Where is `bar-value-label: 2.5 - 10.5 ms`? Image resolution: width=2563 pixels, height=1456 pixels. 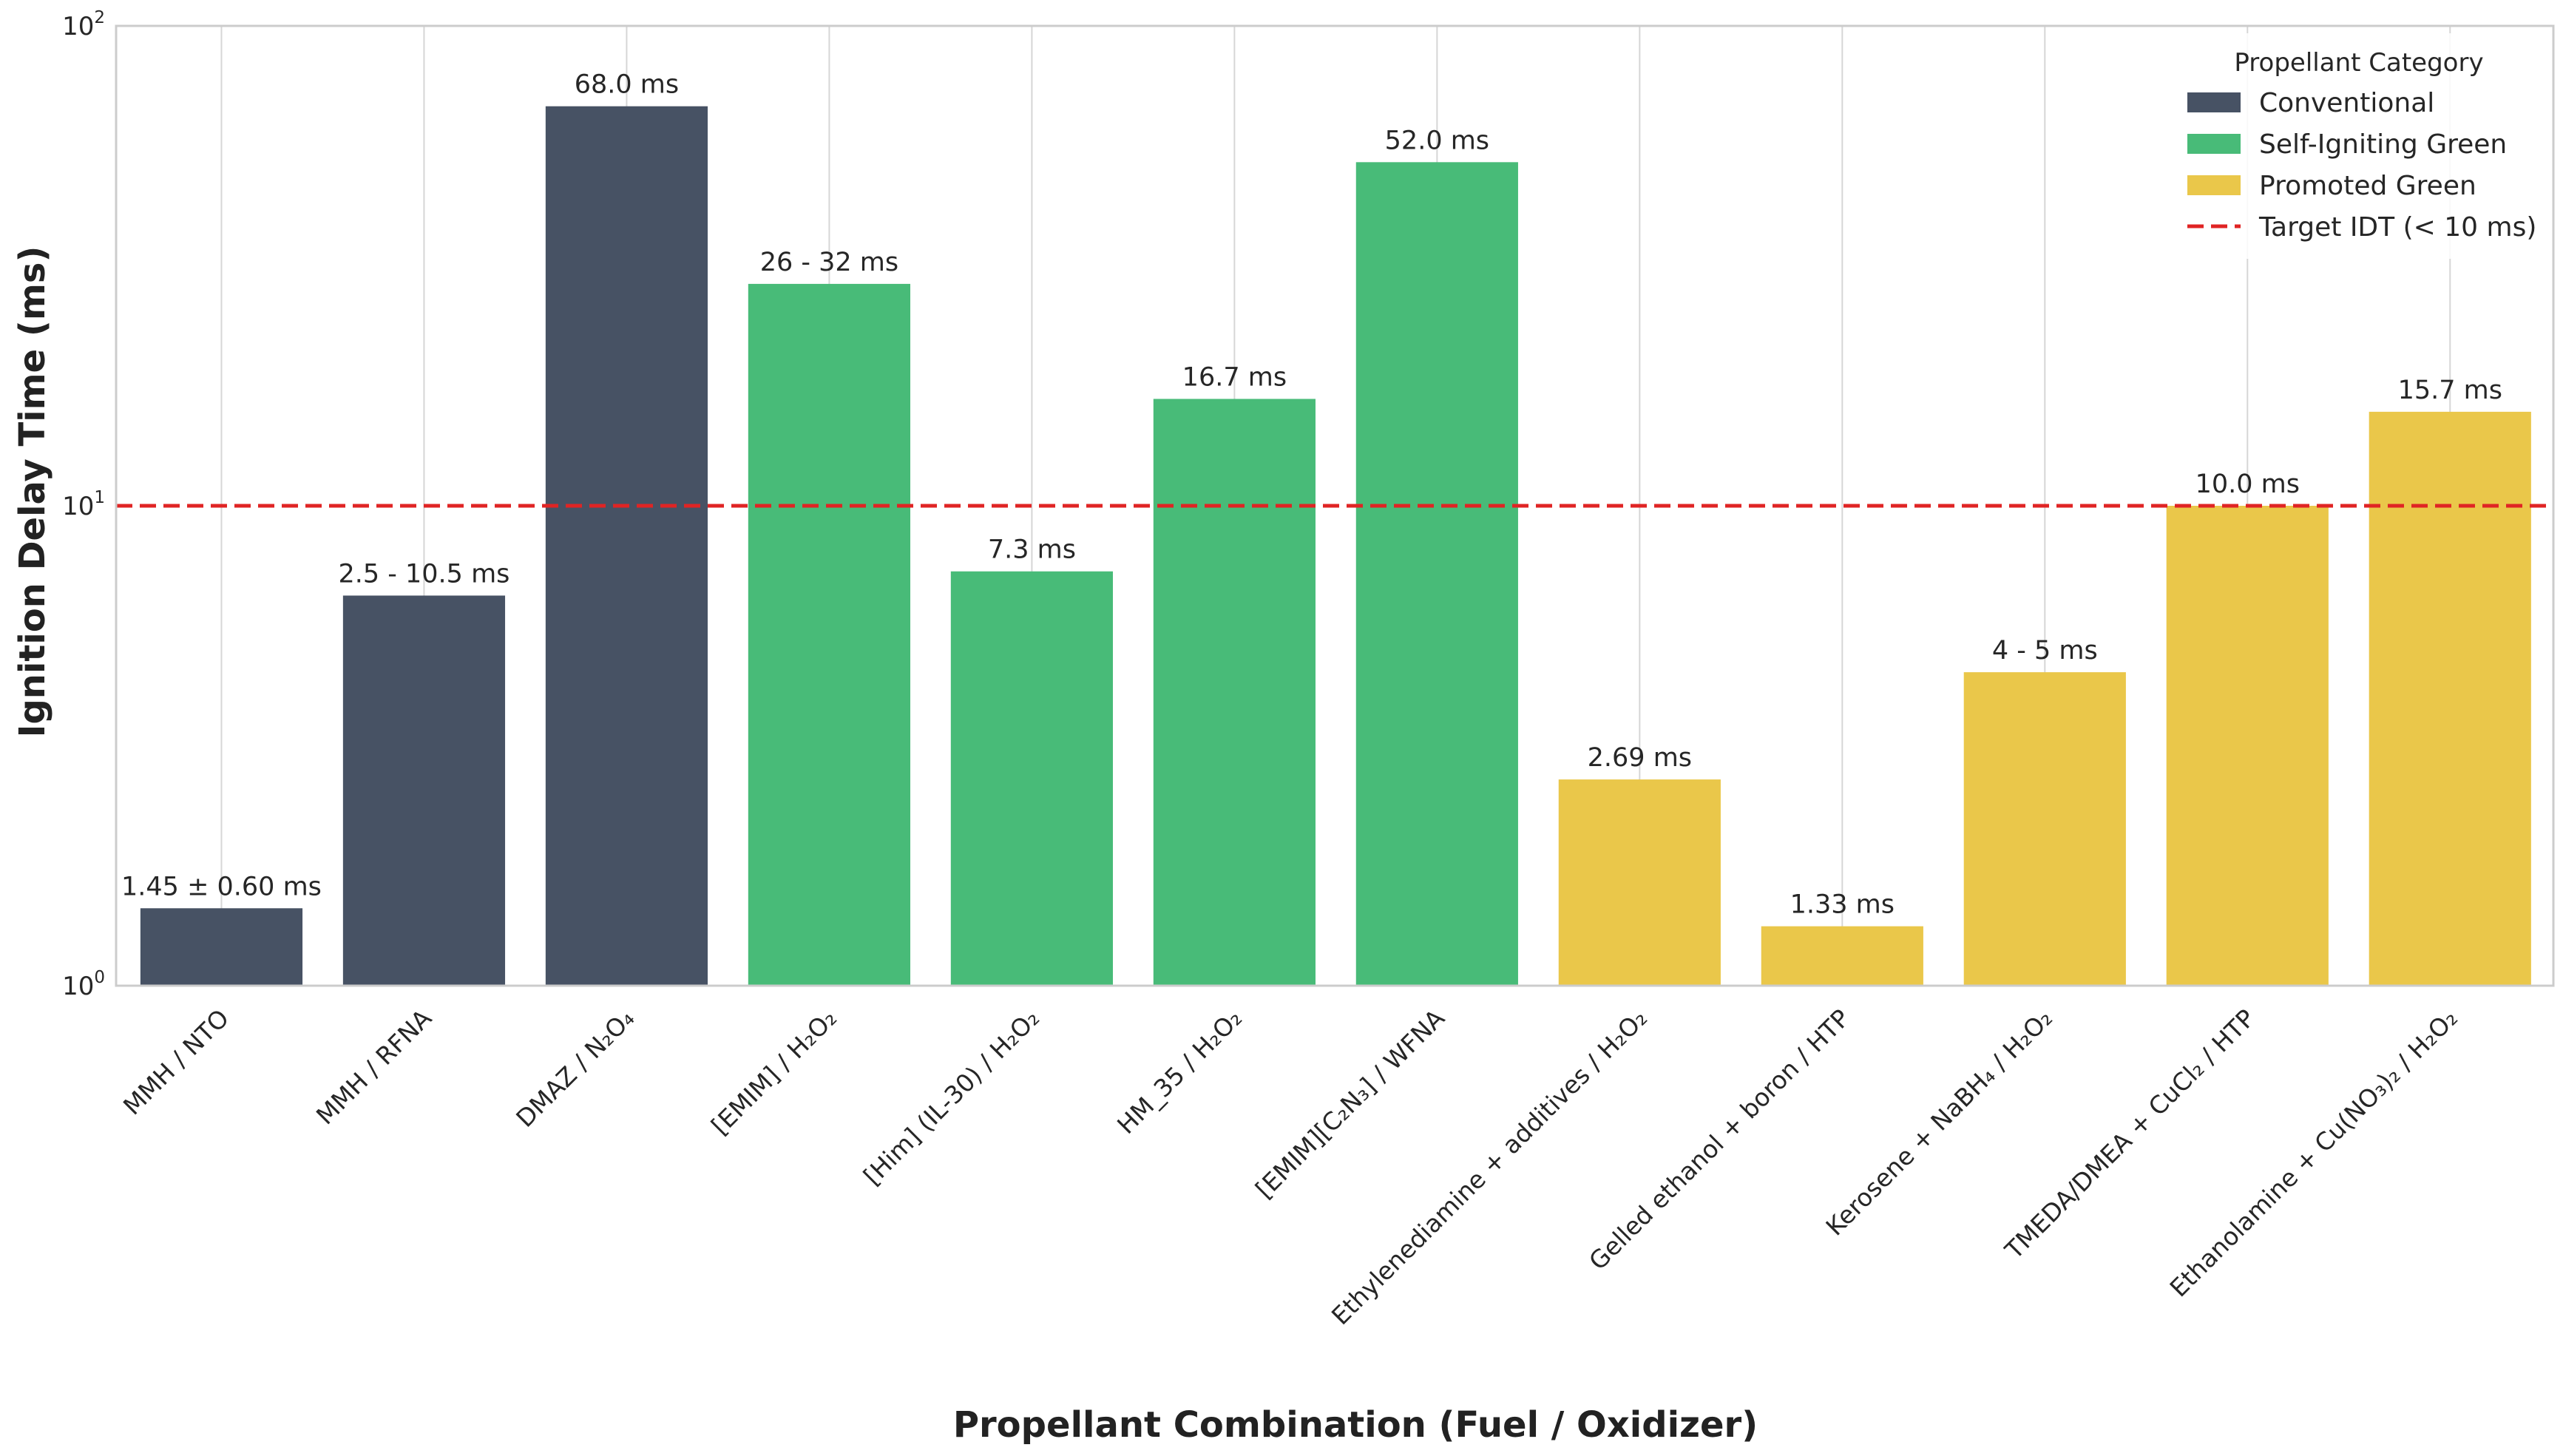
bar-value-label: 2.5 - 10.5 ms is located at coordinates (424, 574).